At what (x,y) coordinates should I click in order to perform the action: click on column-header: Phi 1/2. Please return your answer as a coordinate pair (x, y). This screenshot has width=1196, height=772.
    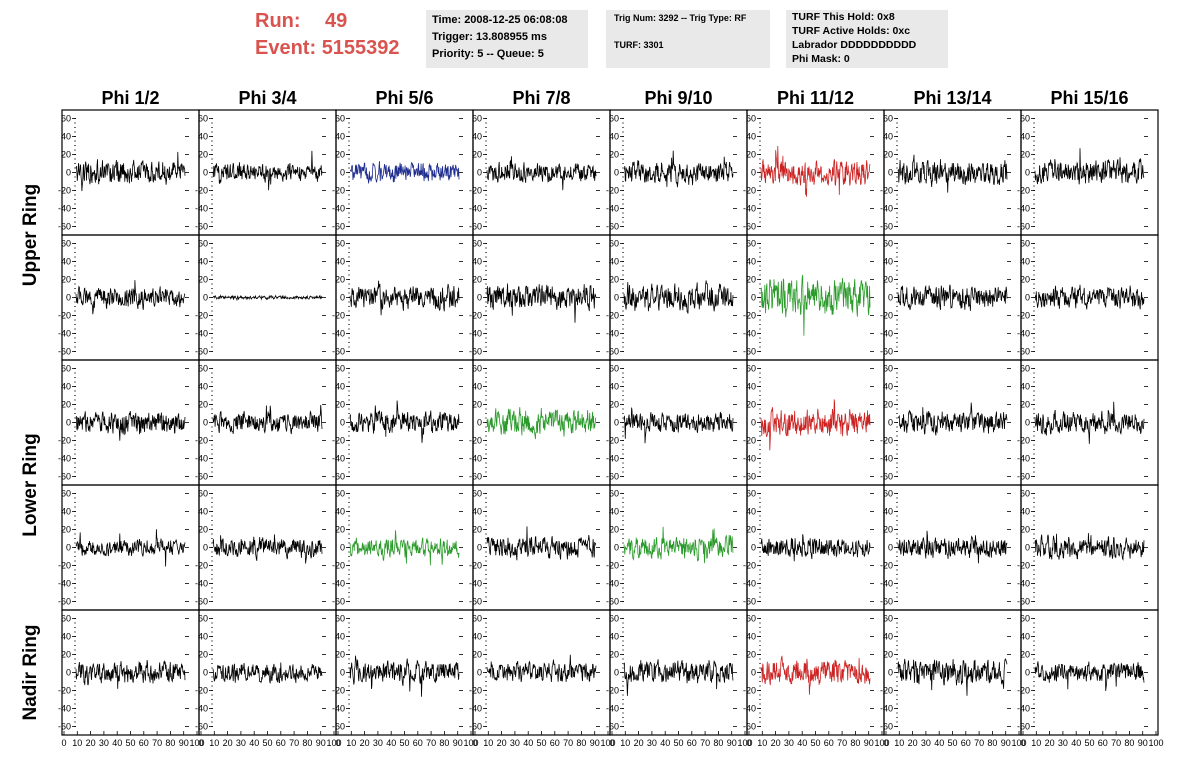
    Looking at the image, I should click on (130, 98).